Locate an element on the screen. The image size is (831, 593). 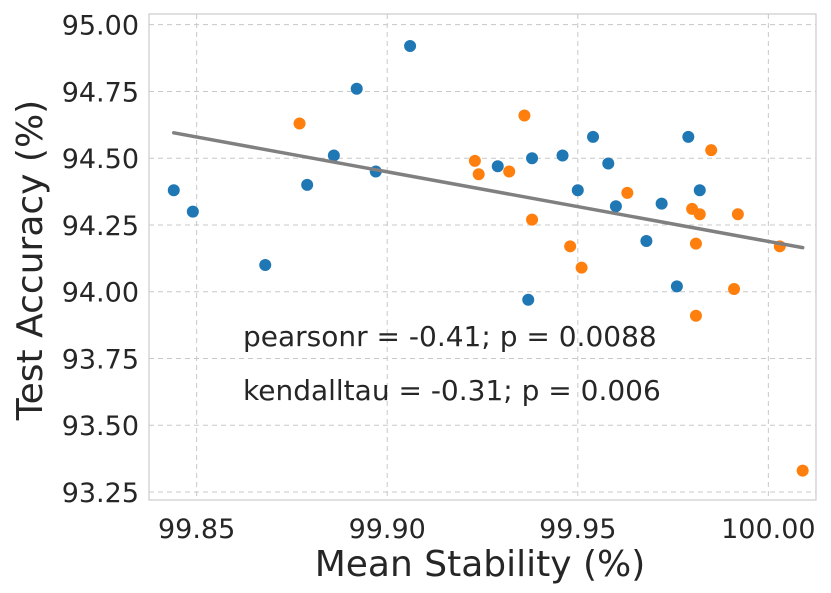
y-tick-labels: 93.25 93.50 93.75 94.00 94.25 94.50 94.75 95.00 is located at coordinates (100, 260).